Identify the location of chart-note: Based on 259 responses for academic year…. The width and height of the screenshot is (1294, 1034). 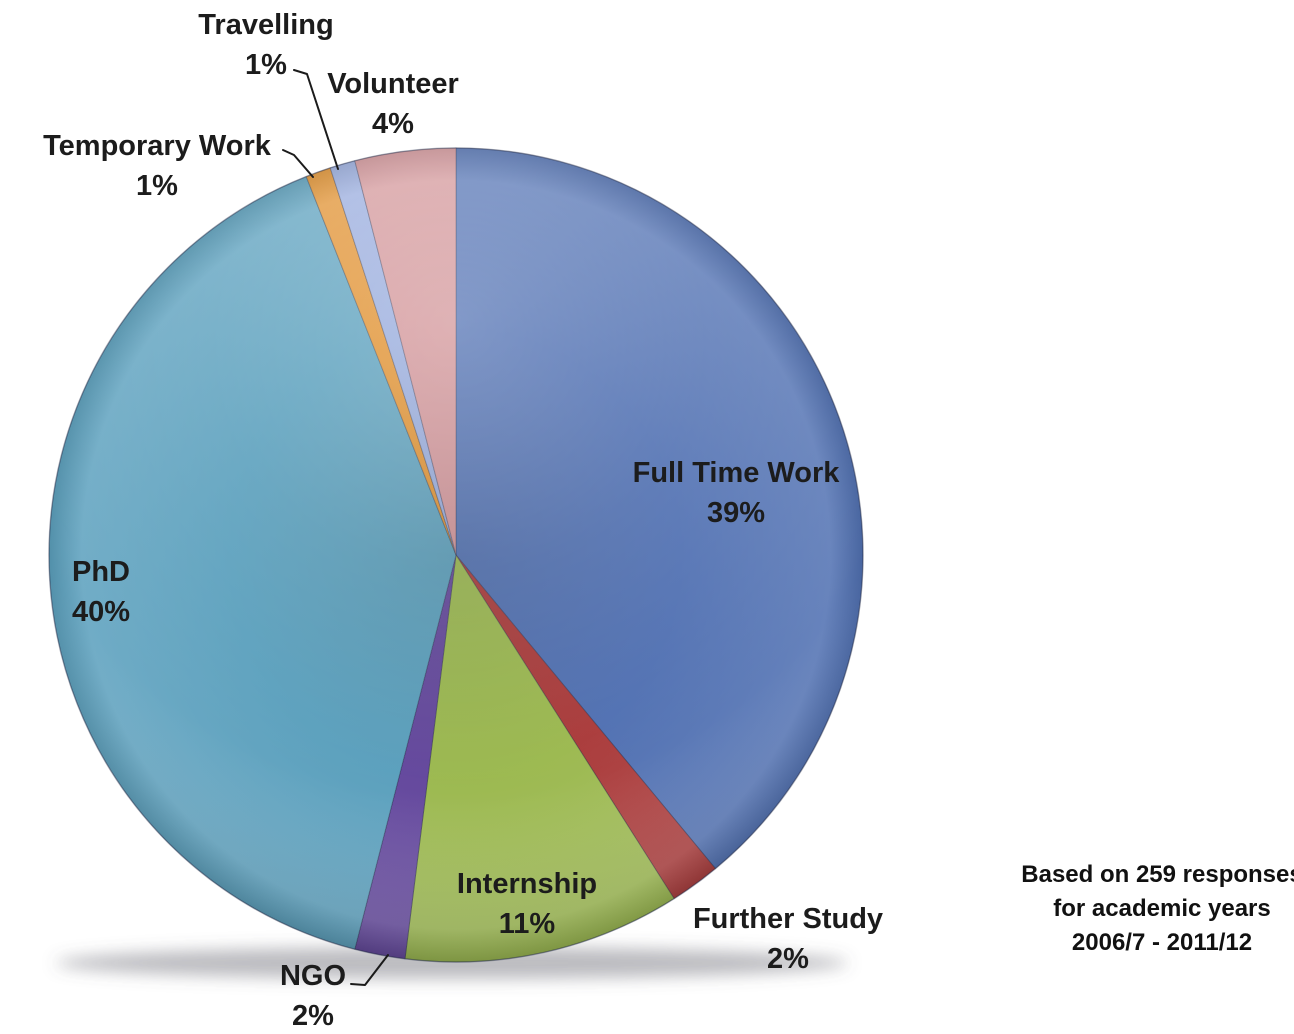
(1157, 909).